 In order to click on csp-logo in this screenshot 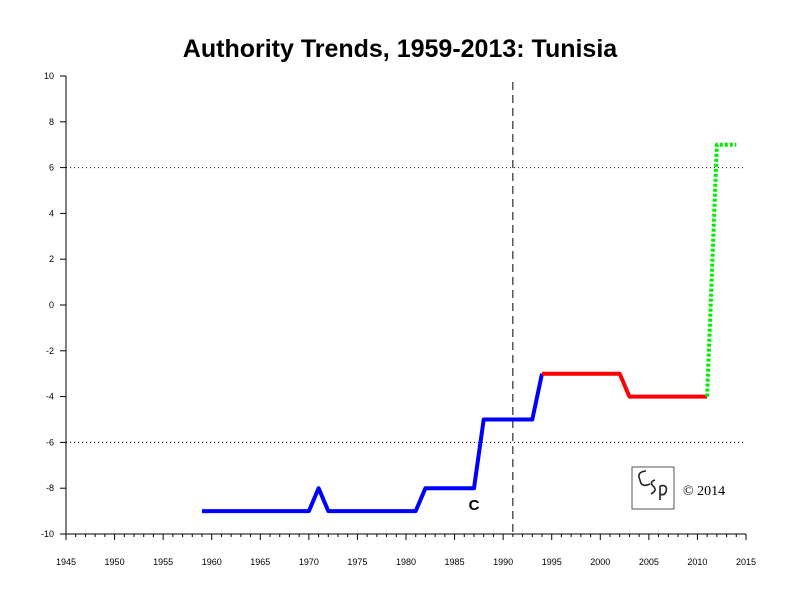, I will do `click(653, 488)`.